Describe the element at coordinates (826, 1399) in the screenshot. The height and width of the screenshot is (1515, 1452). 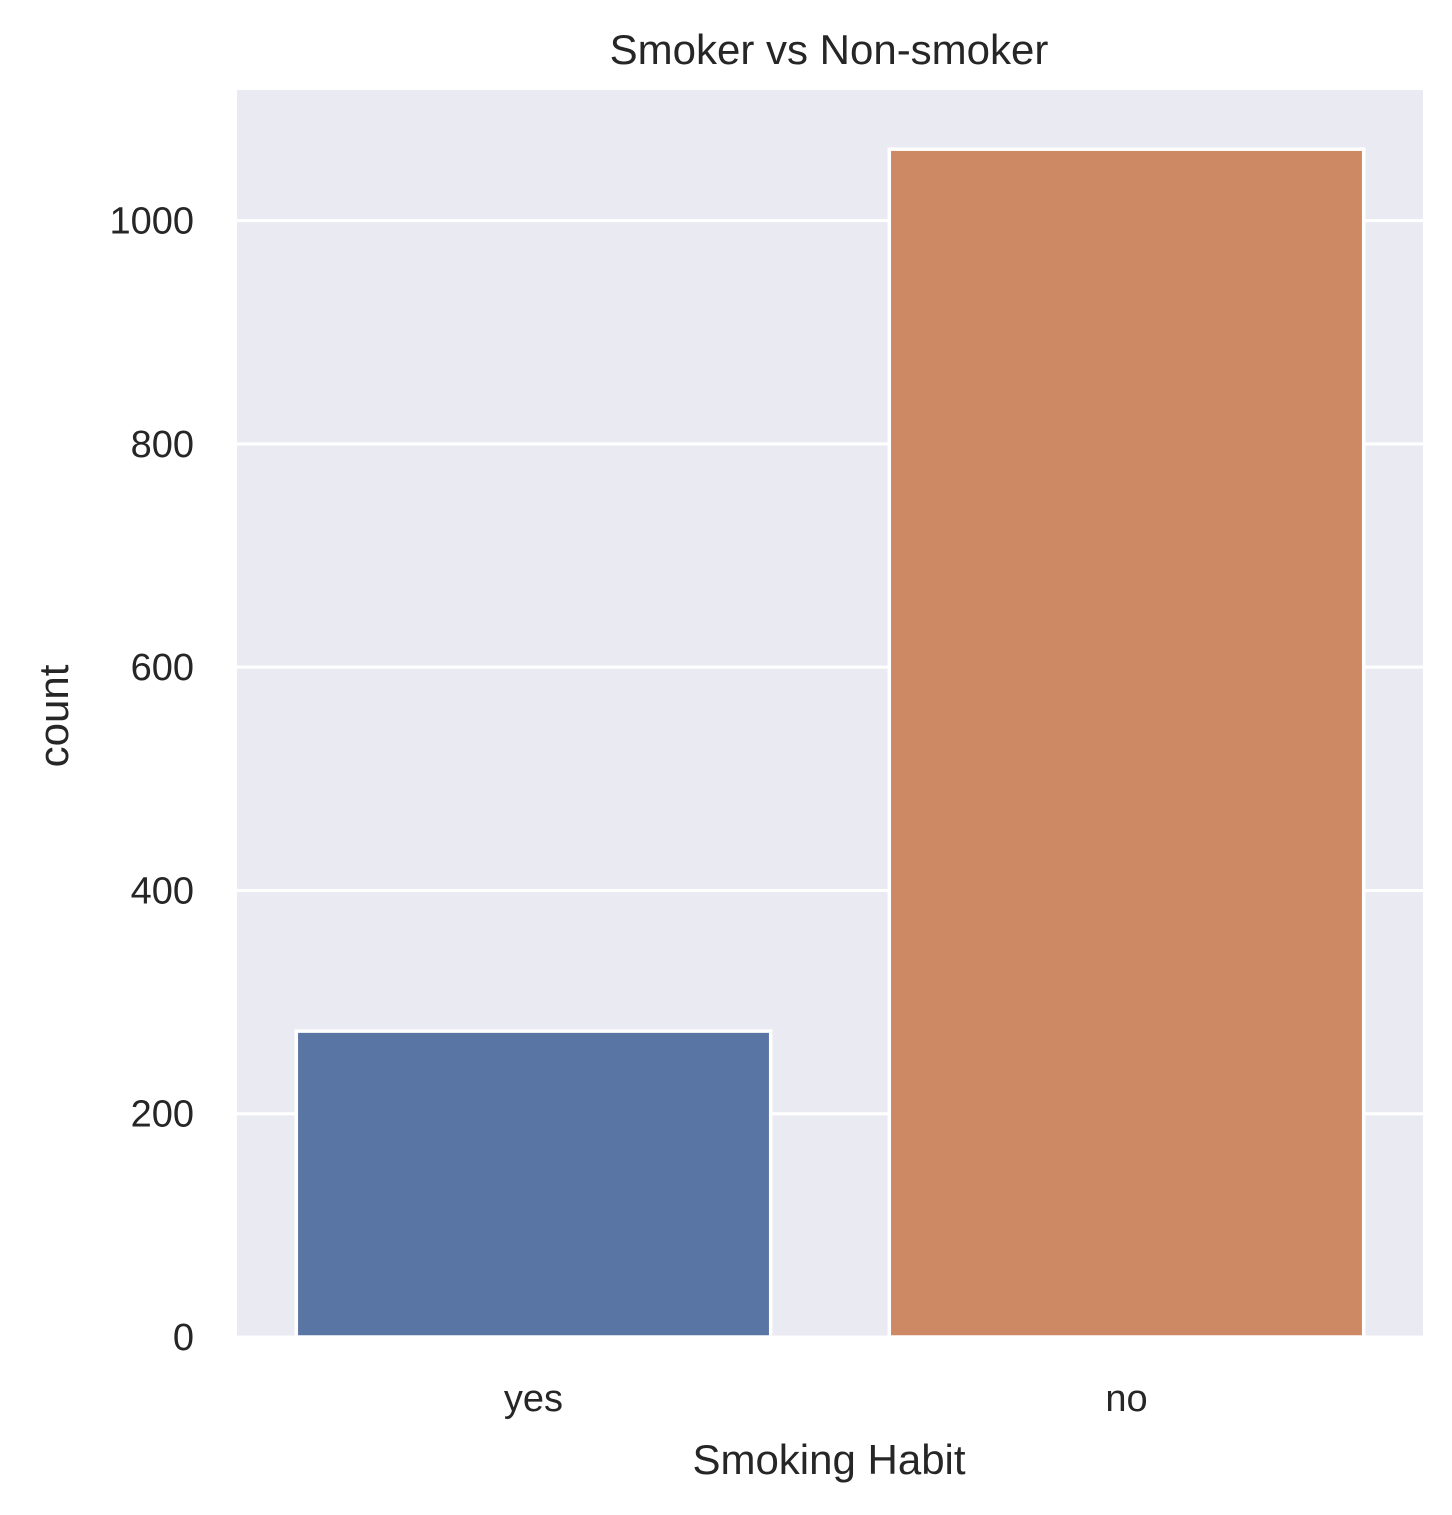
I see `x-axis-ticks: yes no` at that location.